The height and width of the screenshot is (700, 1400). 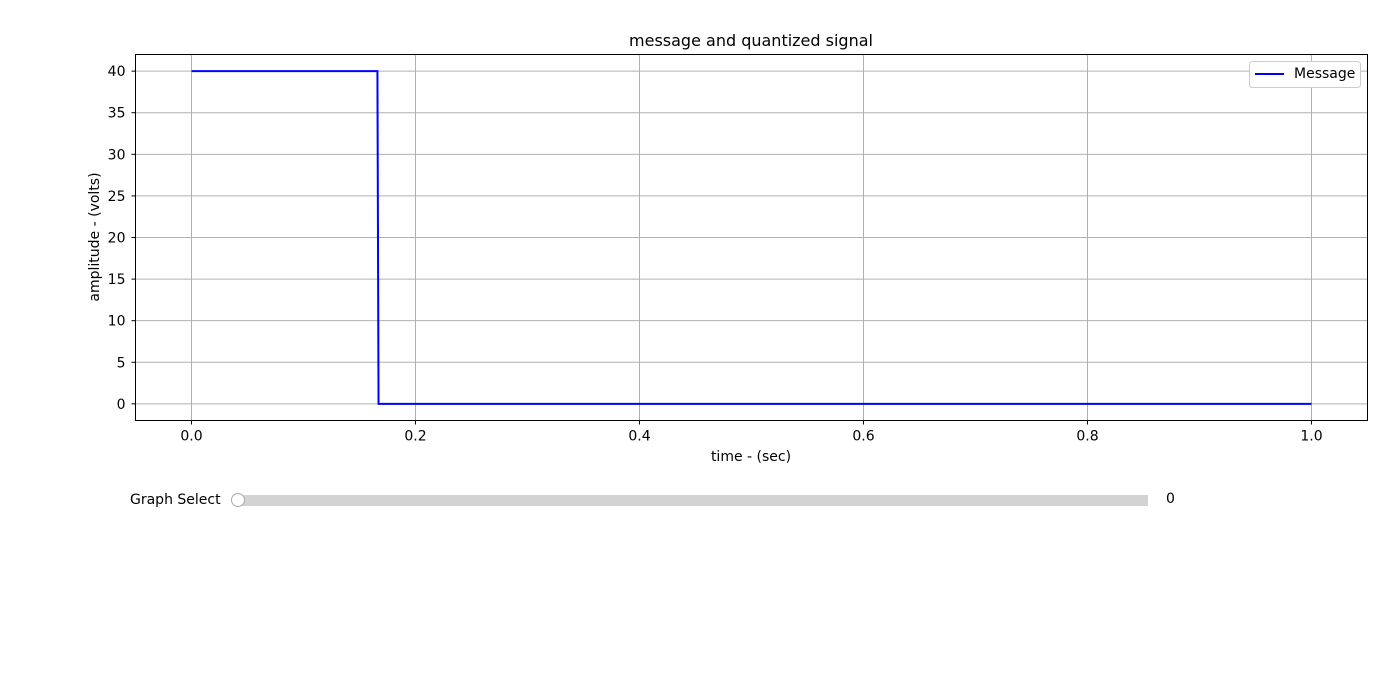 I want to click on y-tick-label: 15, so click(x=117, y=280).